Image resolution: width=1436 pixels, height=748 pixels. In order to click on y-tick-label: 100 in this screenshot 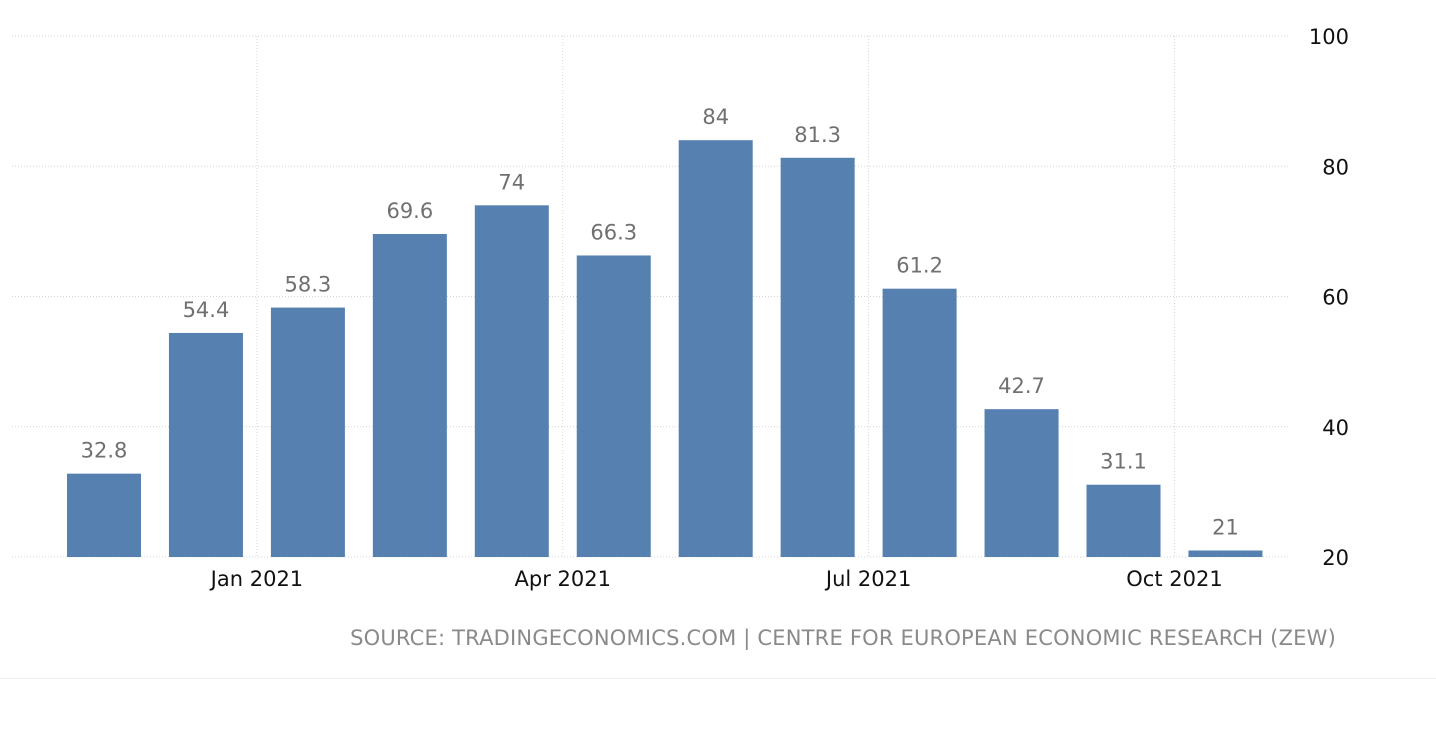, I will do `click(1329, 37)`.